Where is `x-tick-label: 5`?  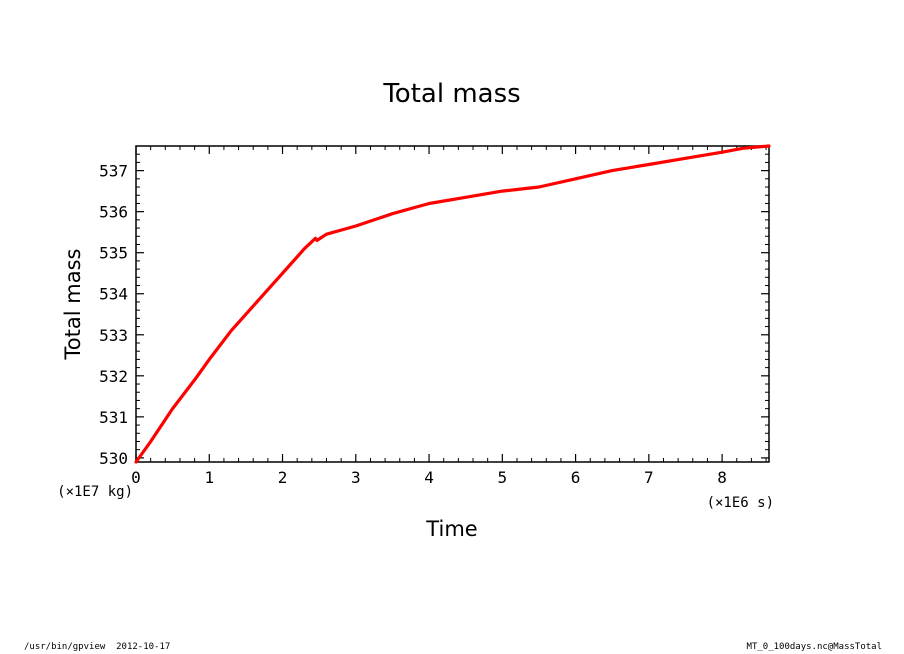 x-tick-label: 5 is located at coordinates (502, 477).